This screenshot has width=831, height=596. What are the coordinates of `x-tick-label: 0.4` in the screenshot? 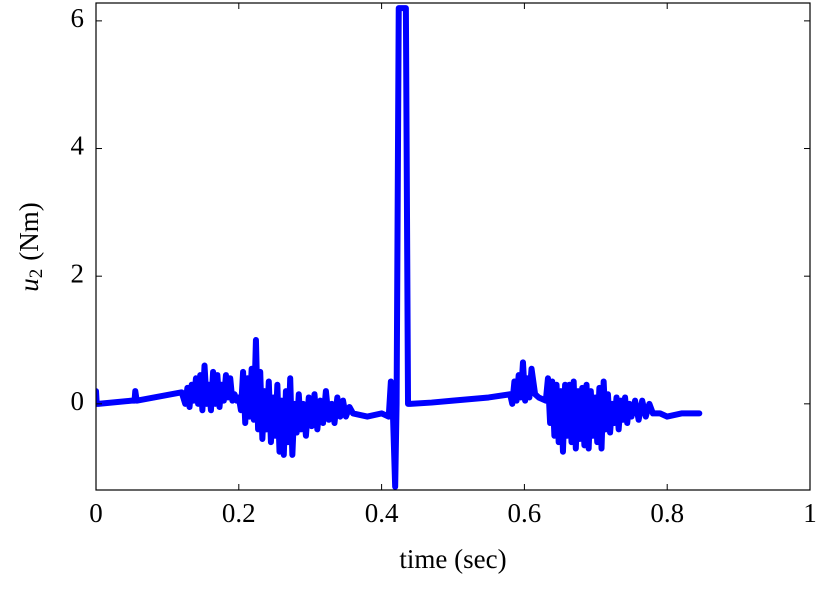 It's located at (382, 513).